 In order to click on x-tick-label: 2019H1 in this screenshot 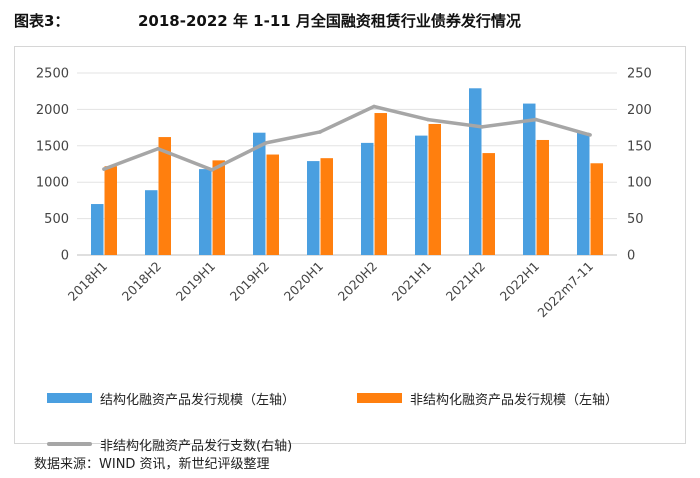, I will do `click(195, 281)`.